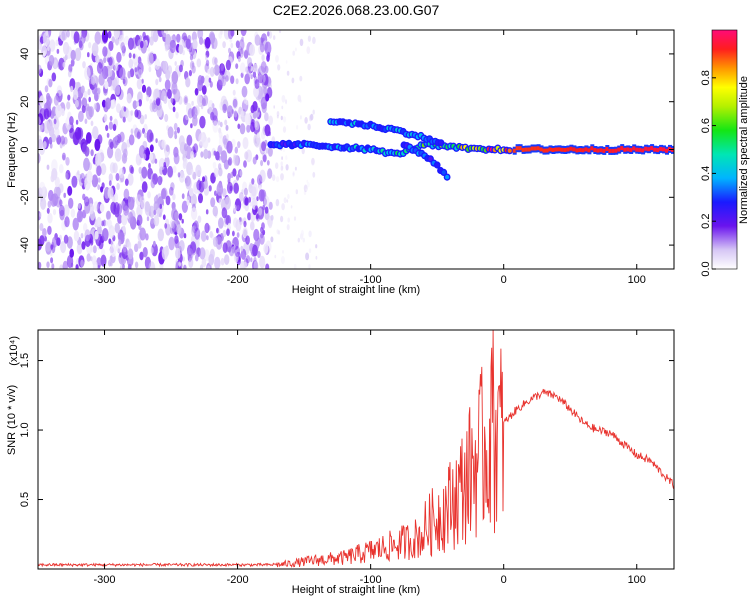 This screenshot has width=750, height=600. Describe the element at coordinates (25, 102) in the screenshot. I see `spectrogram-ytick-label: 20` at that location.